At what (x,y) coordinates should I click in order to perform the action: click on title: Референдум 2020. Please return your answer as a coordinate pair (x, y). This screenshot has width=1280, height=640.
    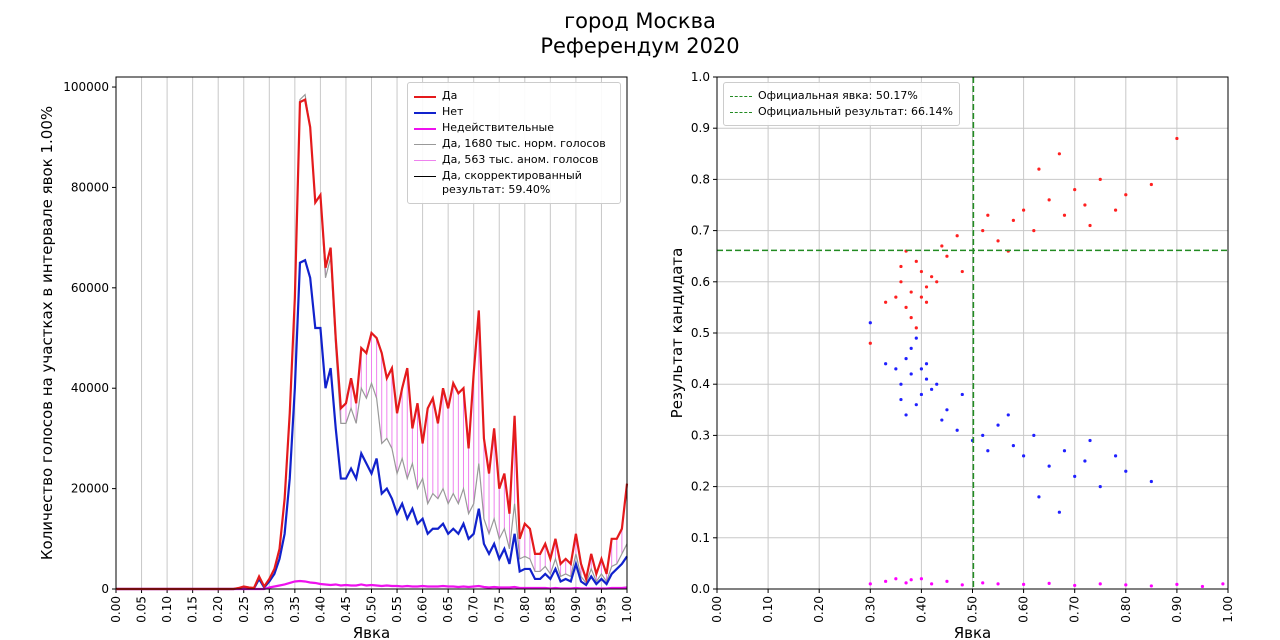
    Looking at the image, I should click on (639, 46).